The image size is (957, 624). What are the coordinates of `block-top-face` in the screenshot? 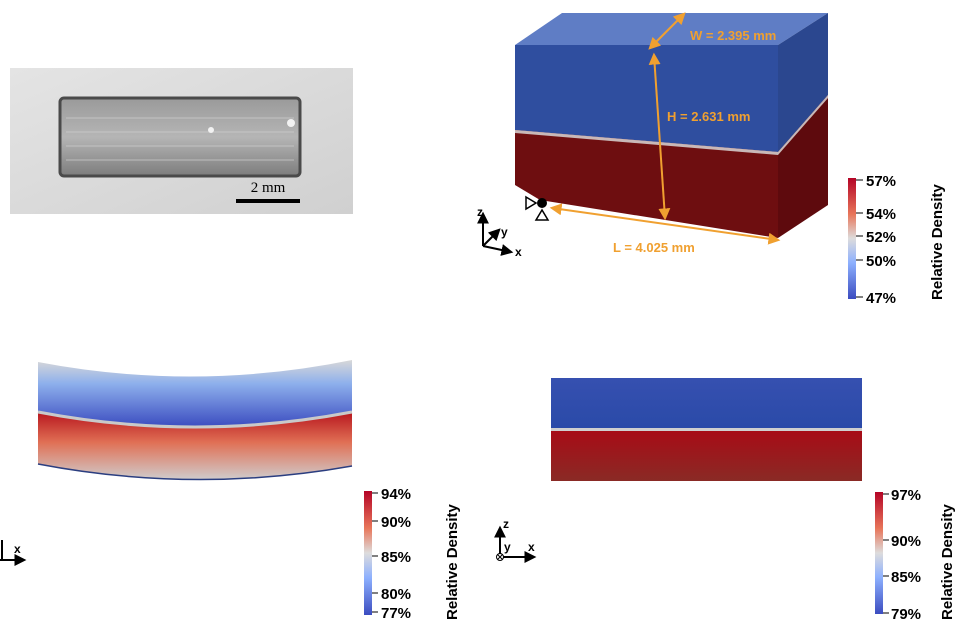 It's located at (671, 29).